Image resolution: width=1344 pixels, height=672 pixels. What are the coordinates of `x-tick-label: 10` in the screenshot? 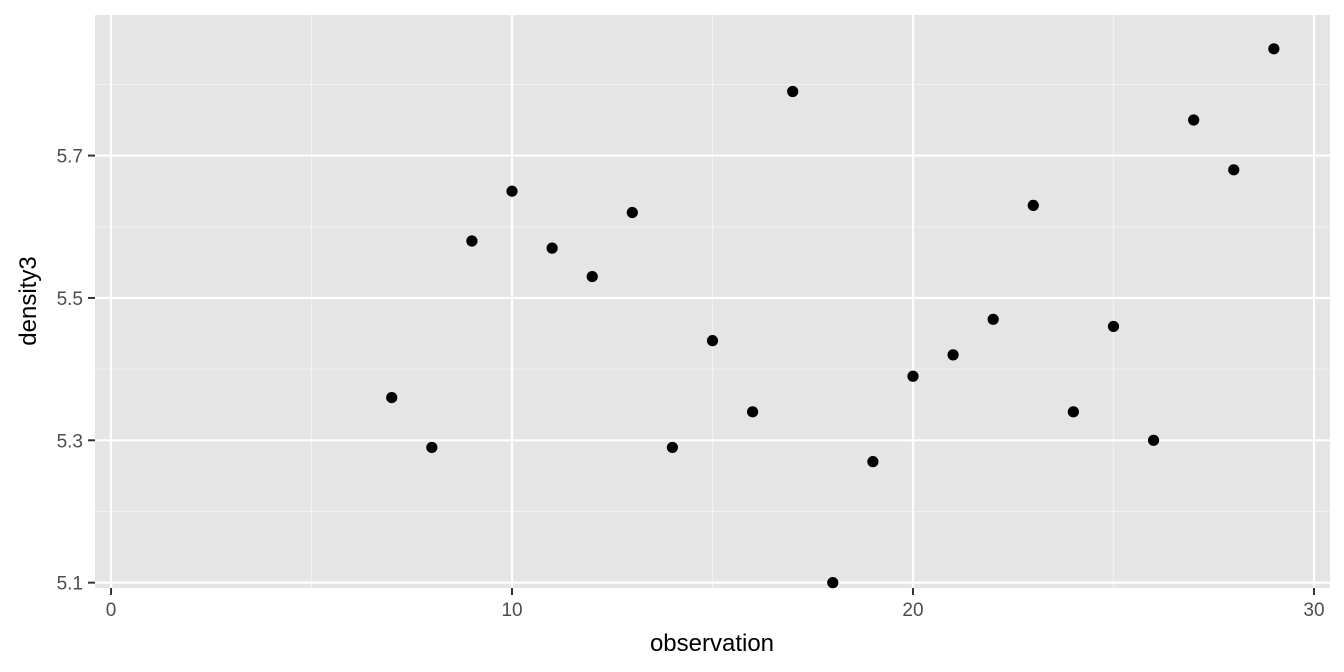 It's located at (511, 610).